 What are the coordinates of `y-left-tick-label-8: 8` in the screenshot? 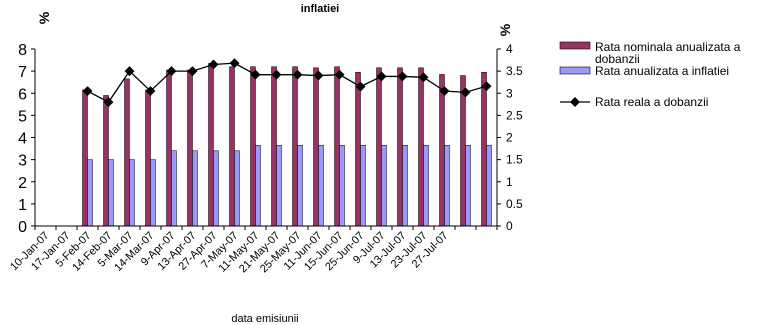 It's located at (22, 50).